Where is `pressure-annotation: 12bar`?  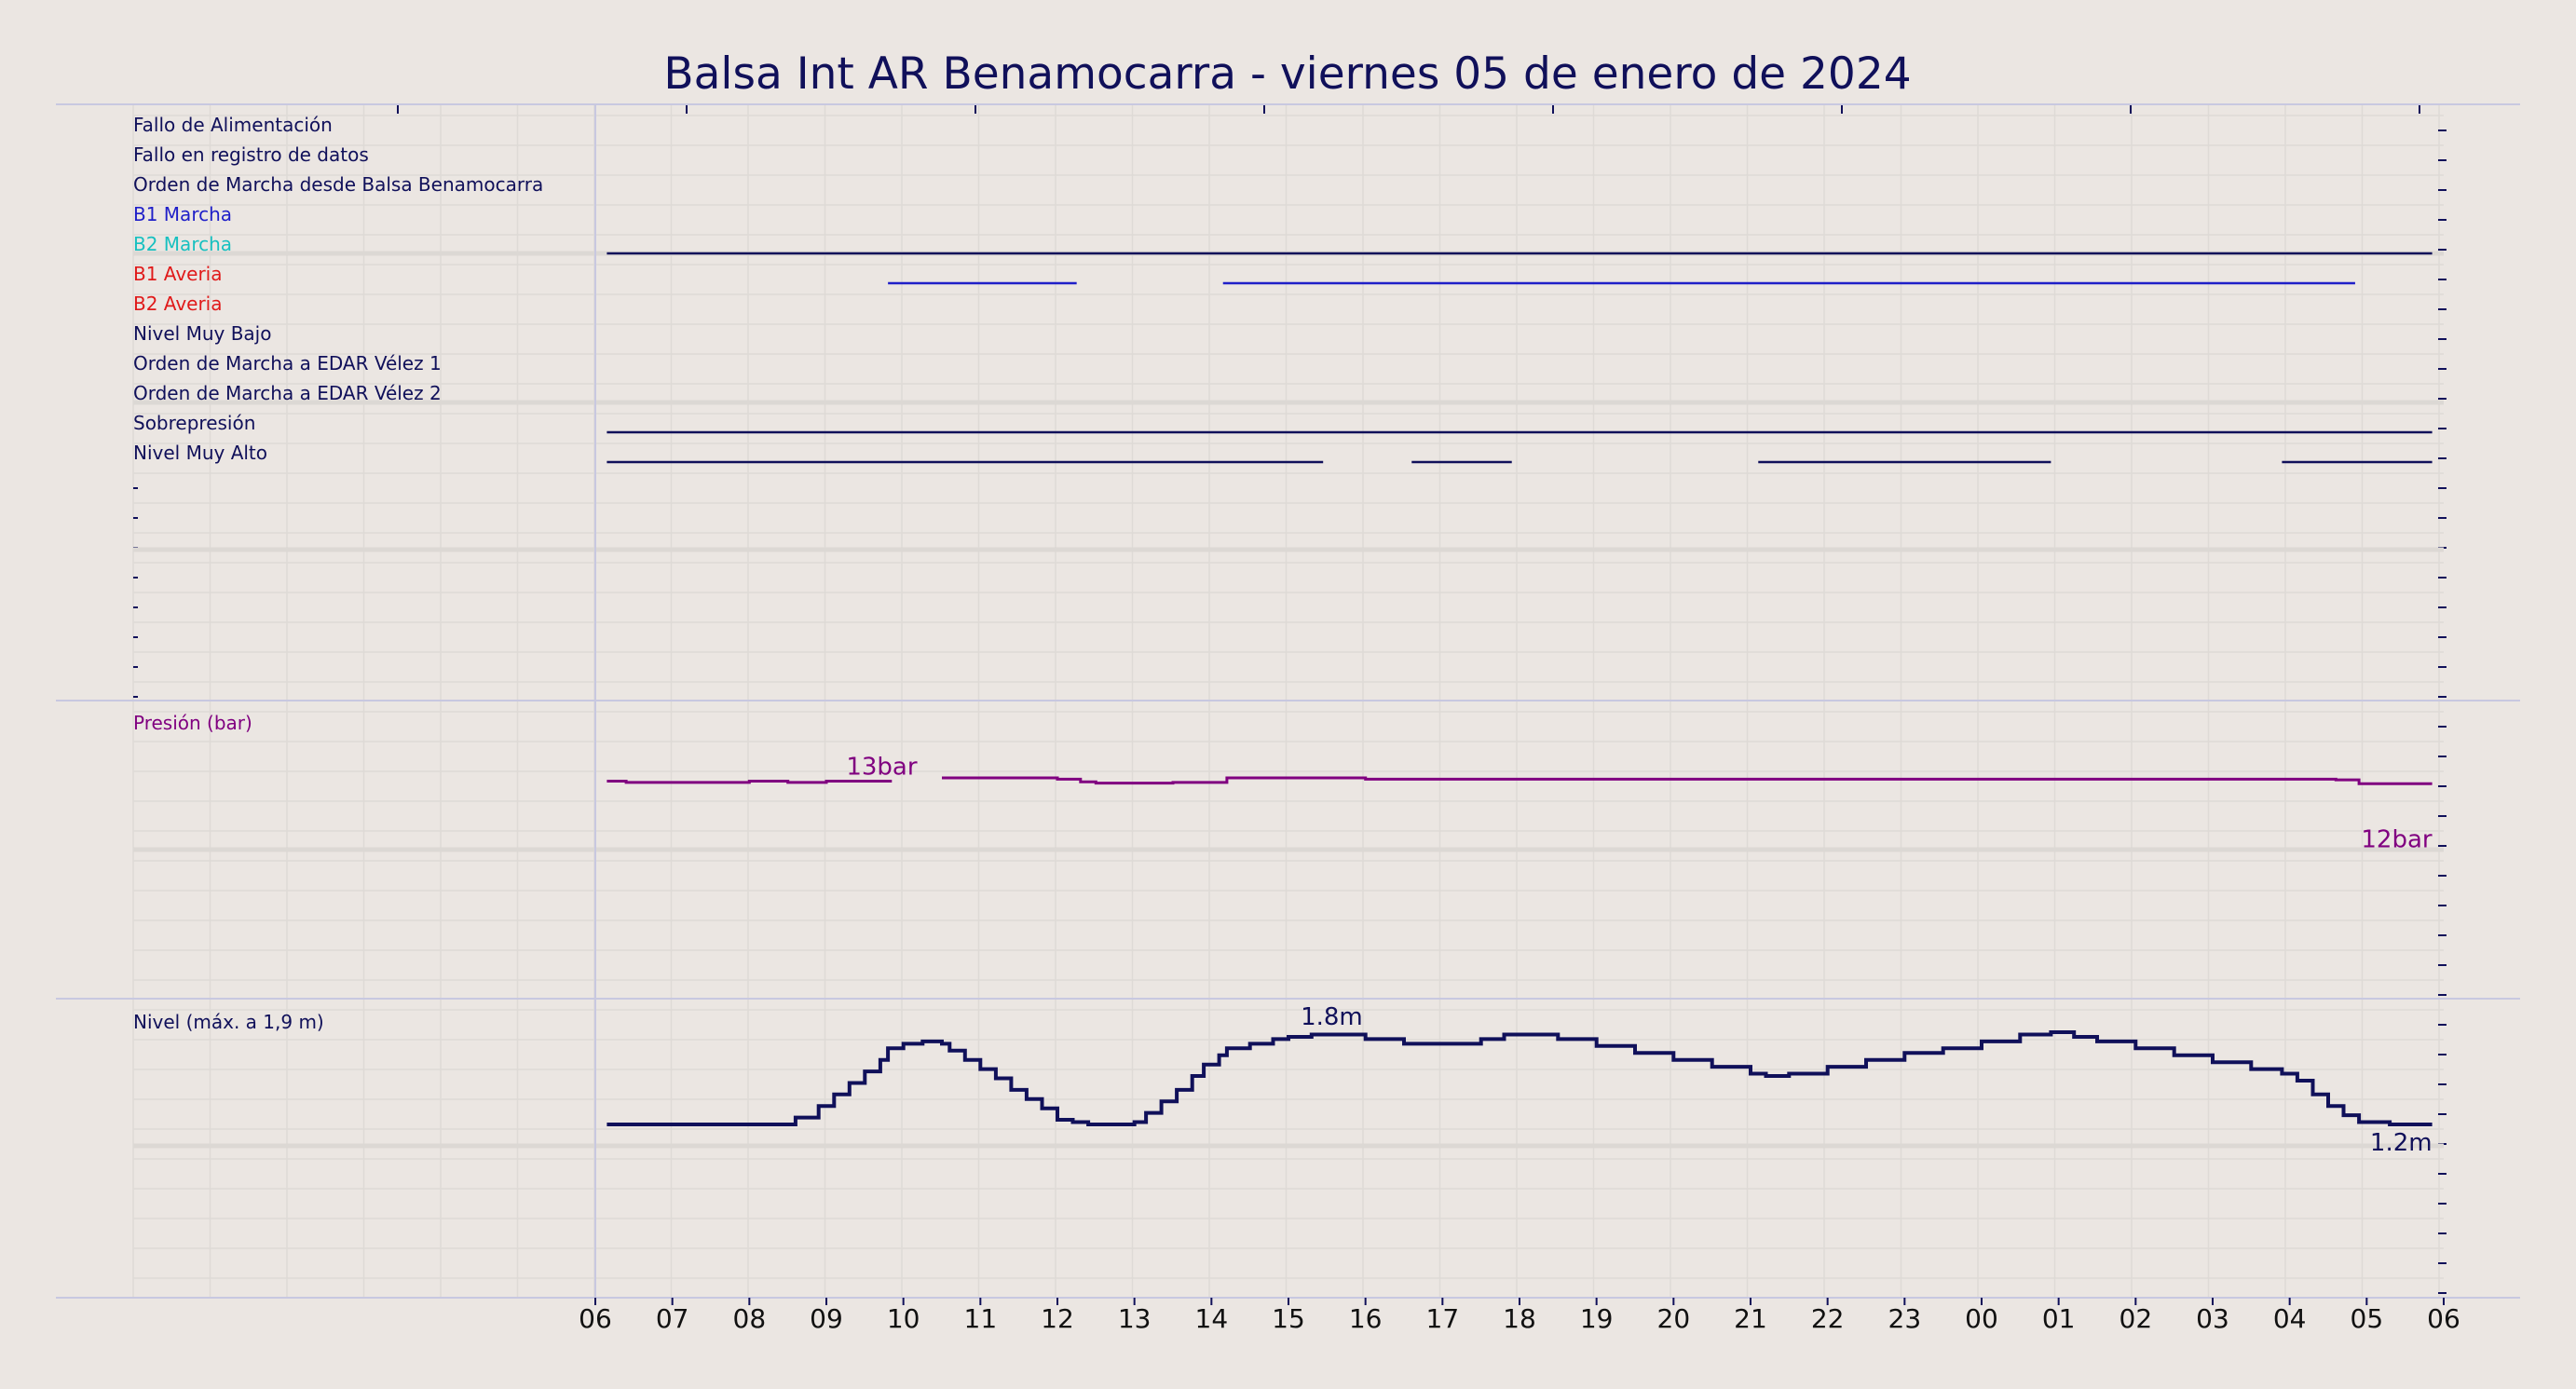
pressure-annotation: 12bar is located at coordinates (2397, 840).